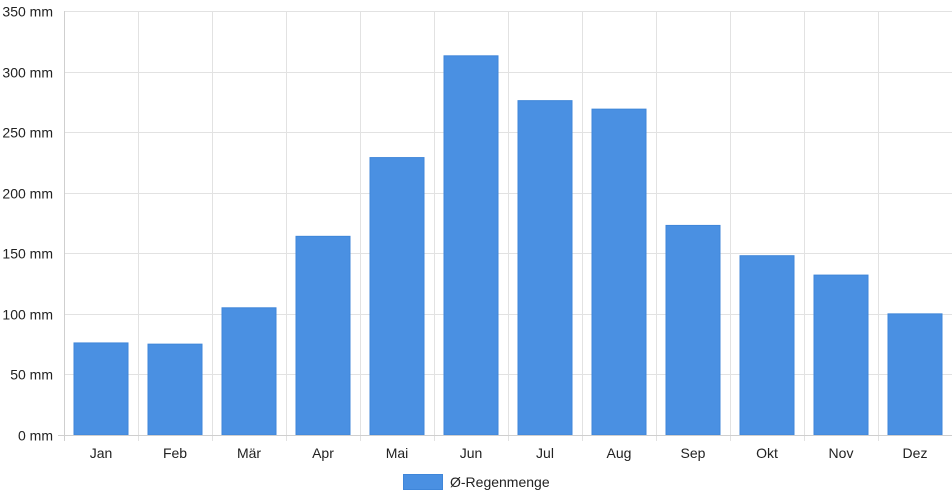 The height and width of the screenshot is (500, 952). What do you see at coordinates (423, 482) in the screenshot?
I see `legend-swatch` at bounding box center [423, 482].